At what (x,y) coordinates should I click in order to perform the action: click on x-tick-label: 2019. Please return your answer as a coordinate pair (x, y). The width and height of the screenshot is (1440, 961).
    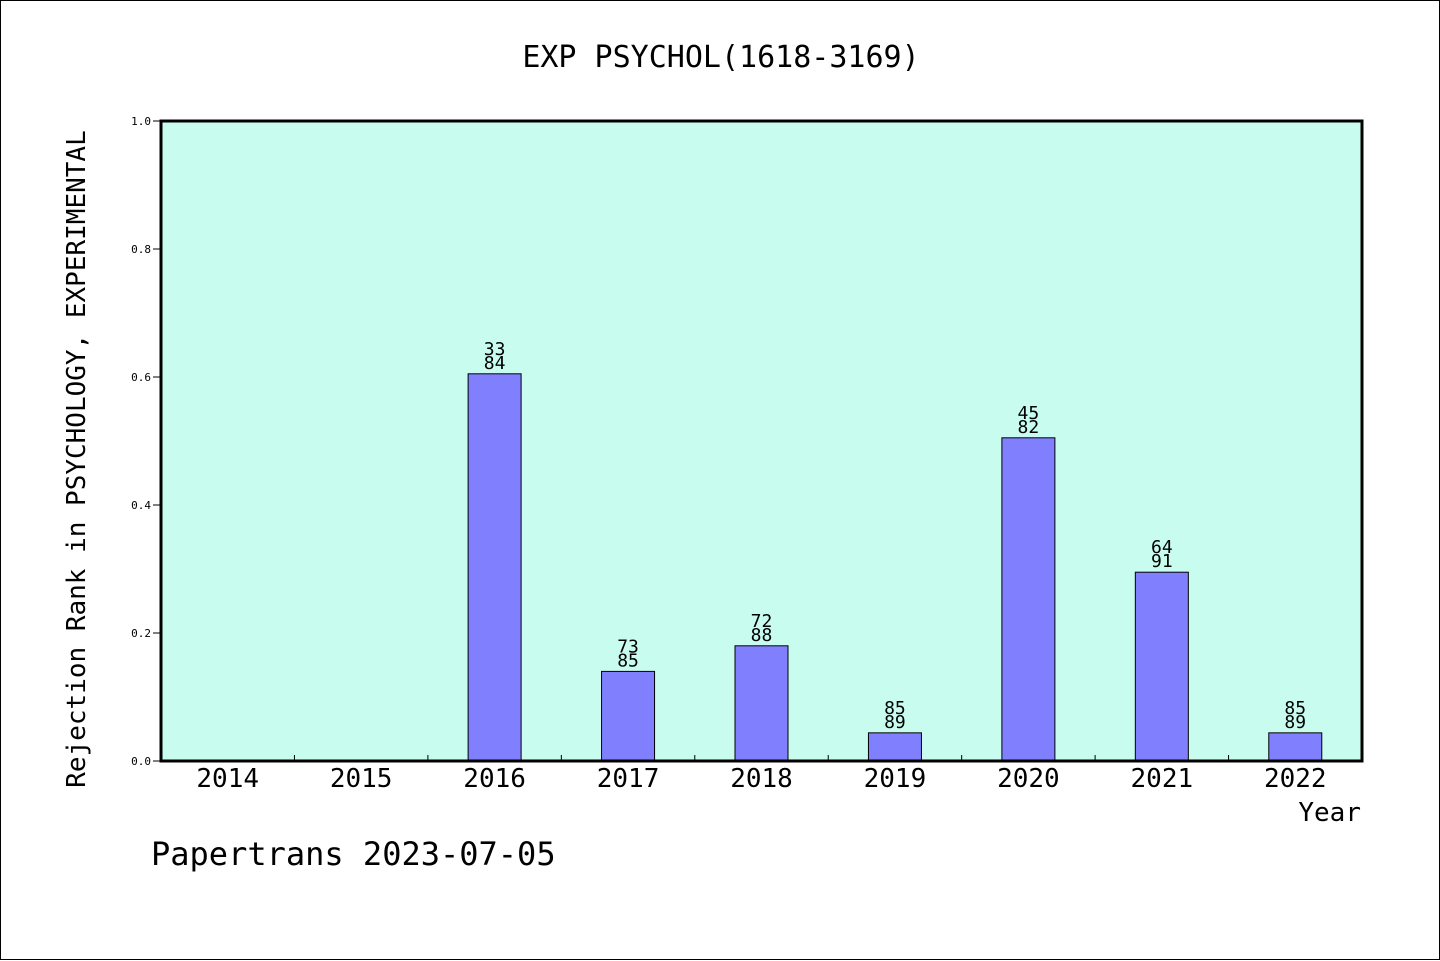
    Looking at the image, I should click on (895, 779).